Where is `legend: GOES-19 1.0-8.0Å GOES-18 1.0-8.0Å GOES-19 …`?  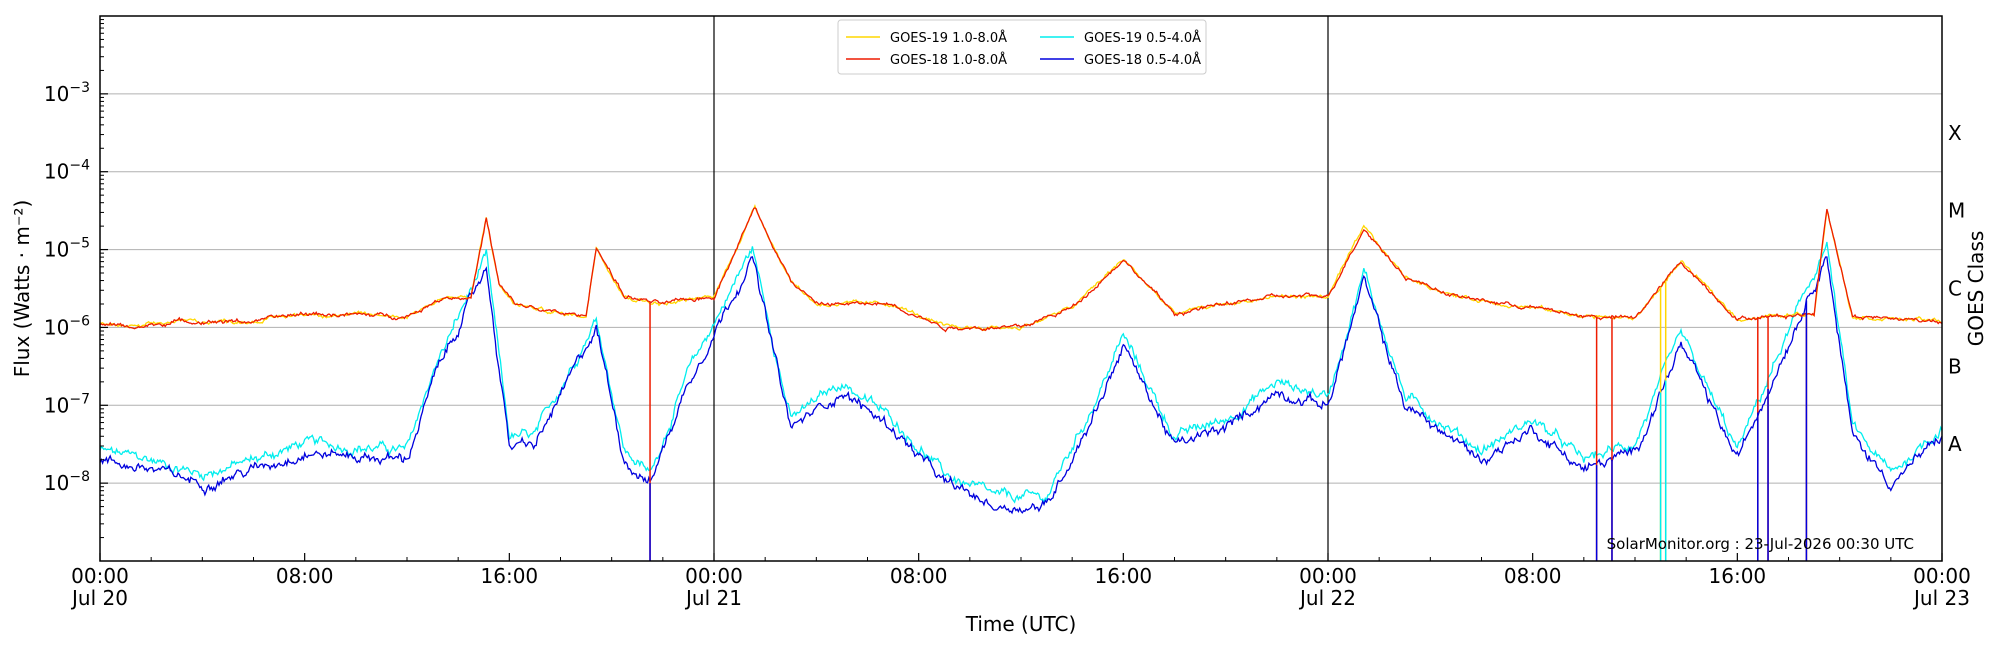
legend: GOES-19 1.0-8.0Å GOES-18 1.0-8.0Å GOES-19 … is located at coordinates (1022, 47).